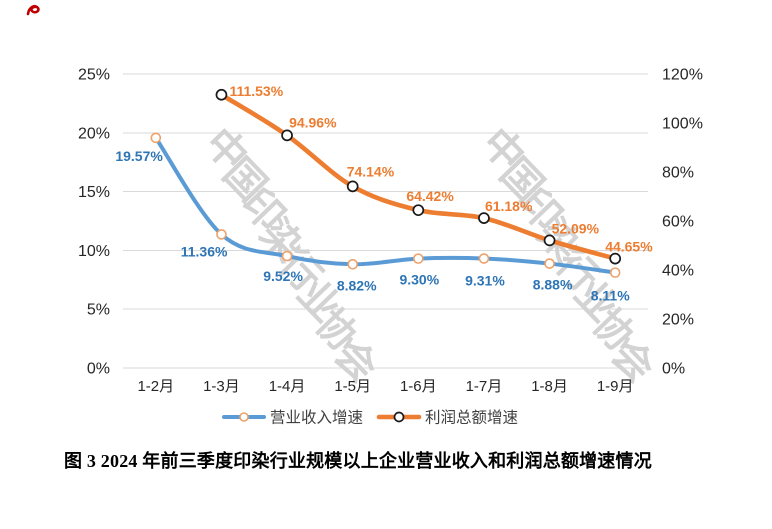  Describe the element at coordinates (204, 251) in the screenshot. I see `data-label: 11.36%` at that location.